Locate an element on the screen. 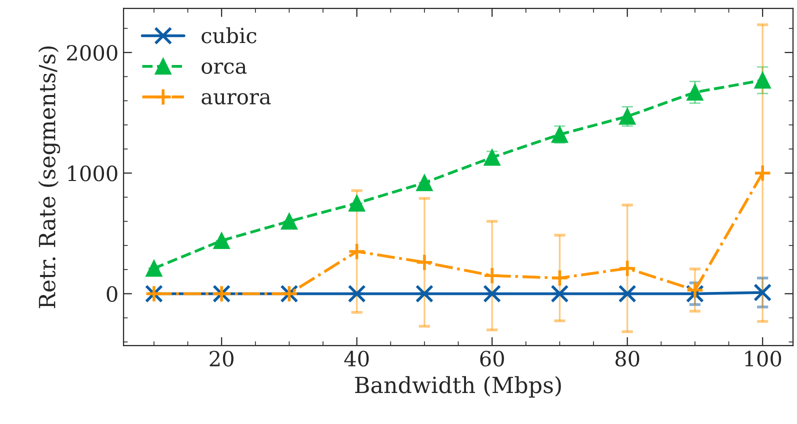 This screenshot has width=797, height=424. x-tick-label: 100 is located at coordinates (763, 358).